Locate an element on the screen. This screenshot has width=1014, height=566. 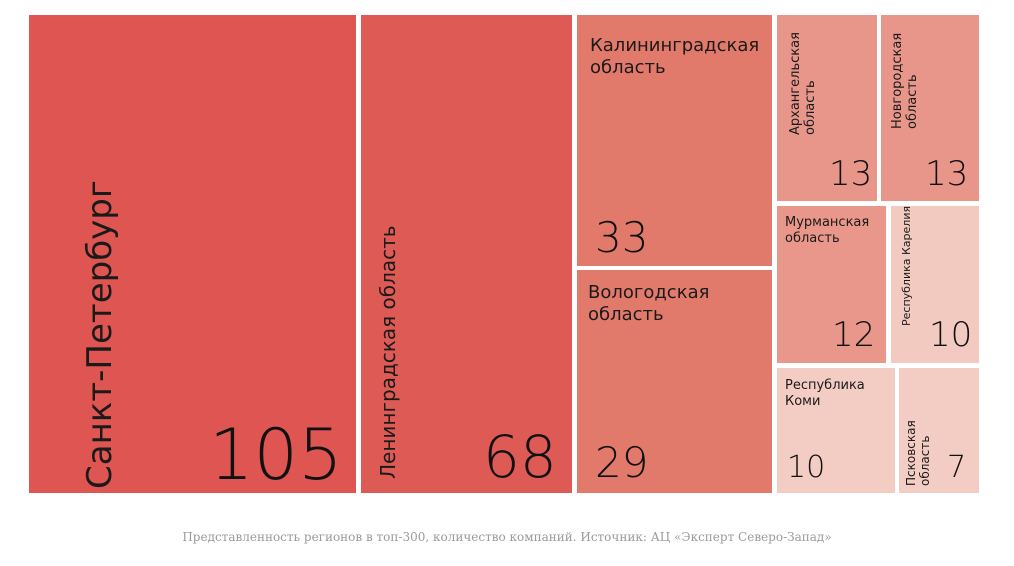
tile-label-novgorod-oblast: Новгородская область is located at coordinates (905, 80).